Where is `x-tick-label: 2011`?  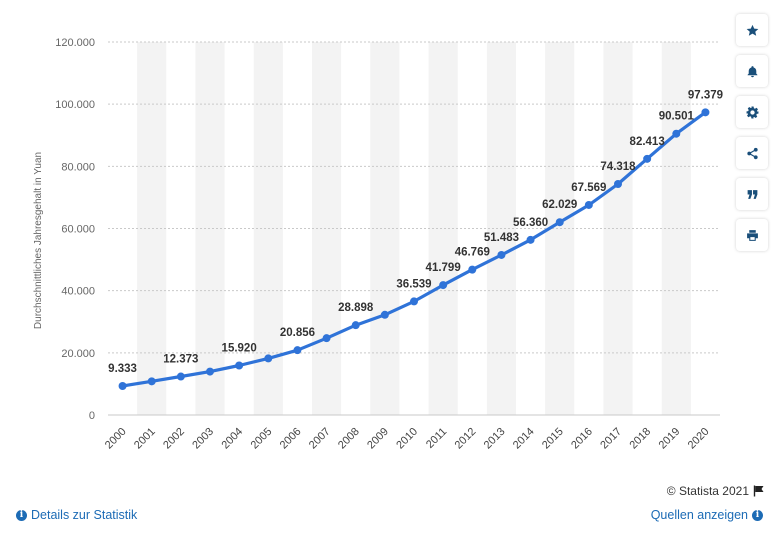
x-tick-label: 2011 is located at coordinates (436, 438).